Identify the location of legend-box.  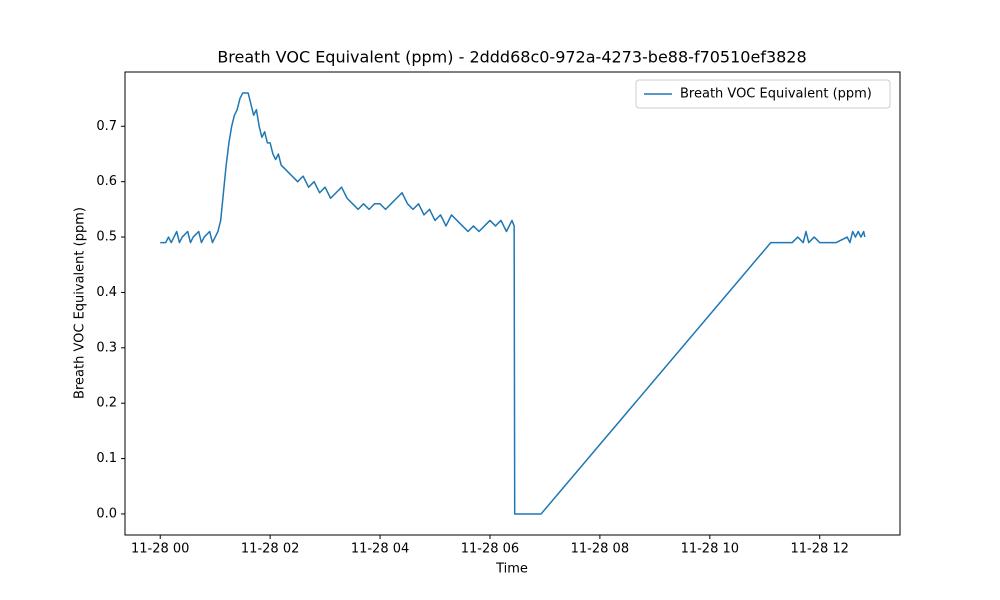
(763, 94).